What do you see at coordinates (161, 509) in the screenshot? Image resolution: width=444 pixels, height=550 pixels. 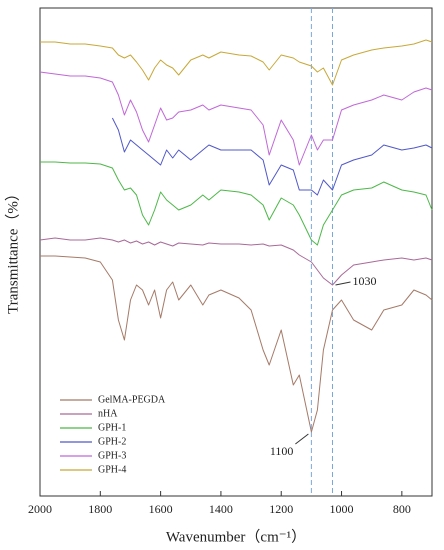 I see `x-tick-label: 1600` at bounding box center [161, 509].